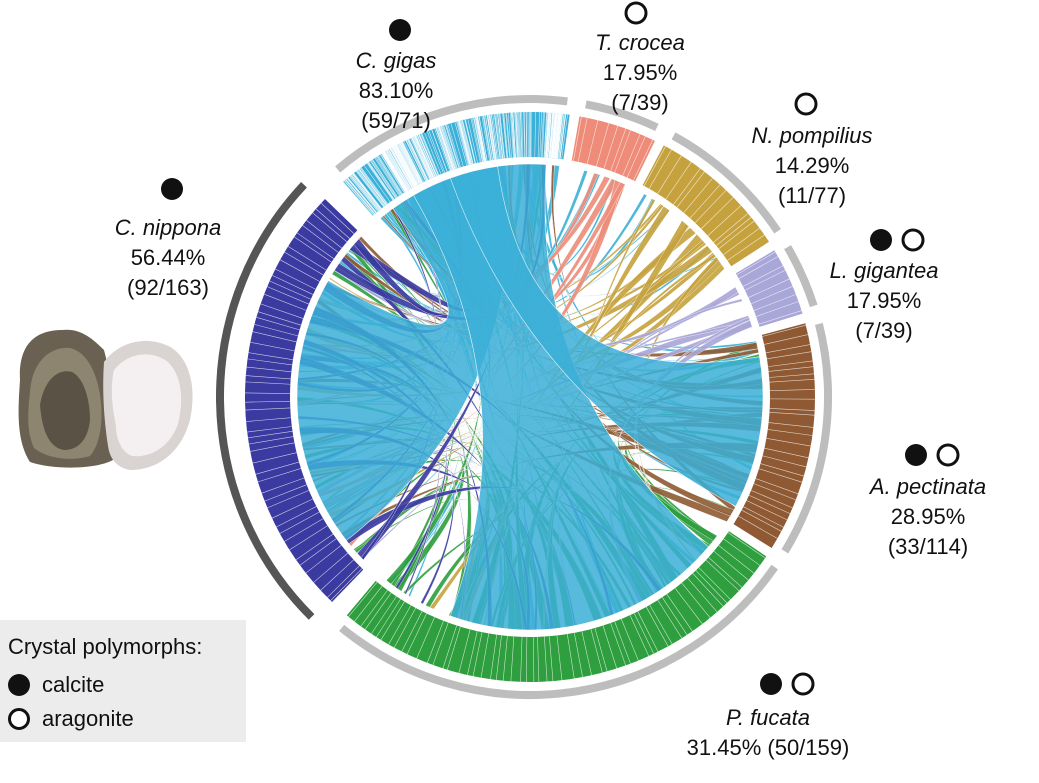 This screenshot has width=1039, height=783. I want to click on segment-n-pompilius, so click(706, 206).